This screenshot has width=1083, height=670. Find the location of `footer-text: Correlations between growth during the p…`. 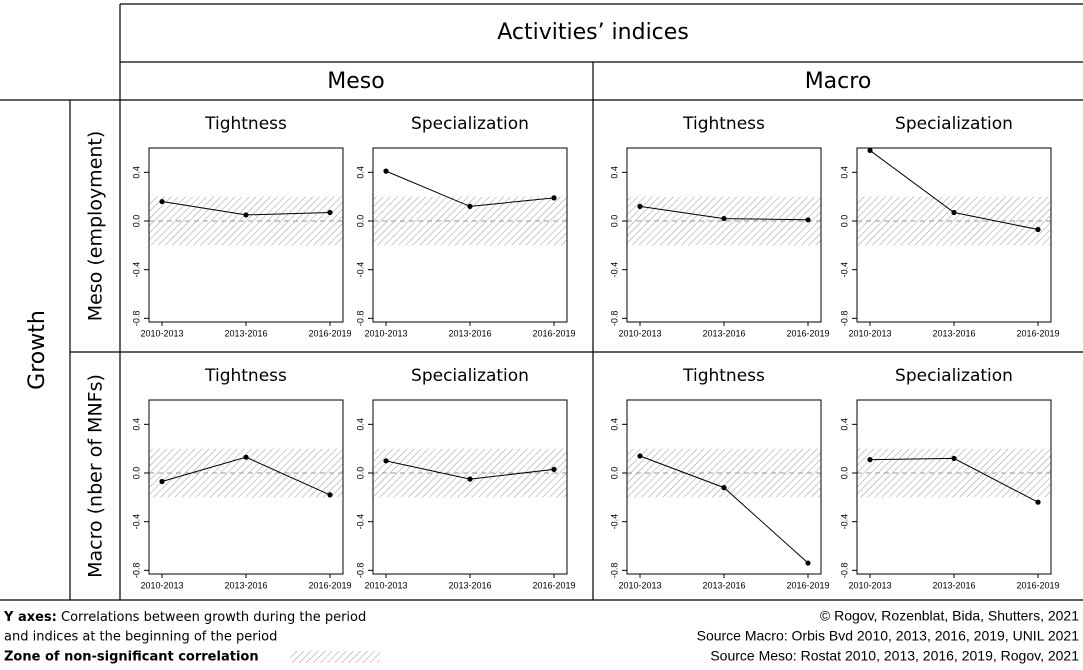

footer-text: Correlations between growth during the p… is located at coordinates (213, 617).